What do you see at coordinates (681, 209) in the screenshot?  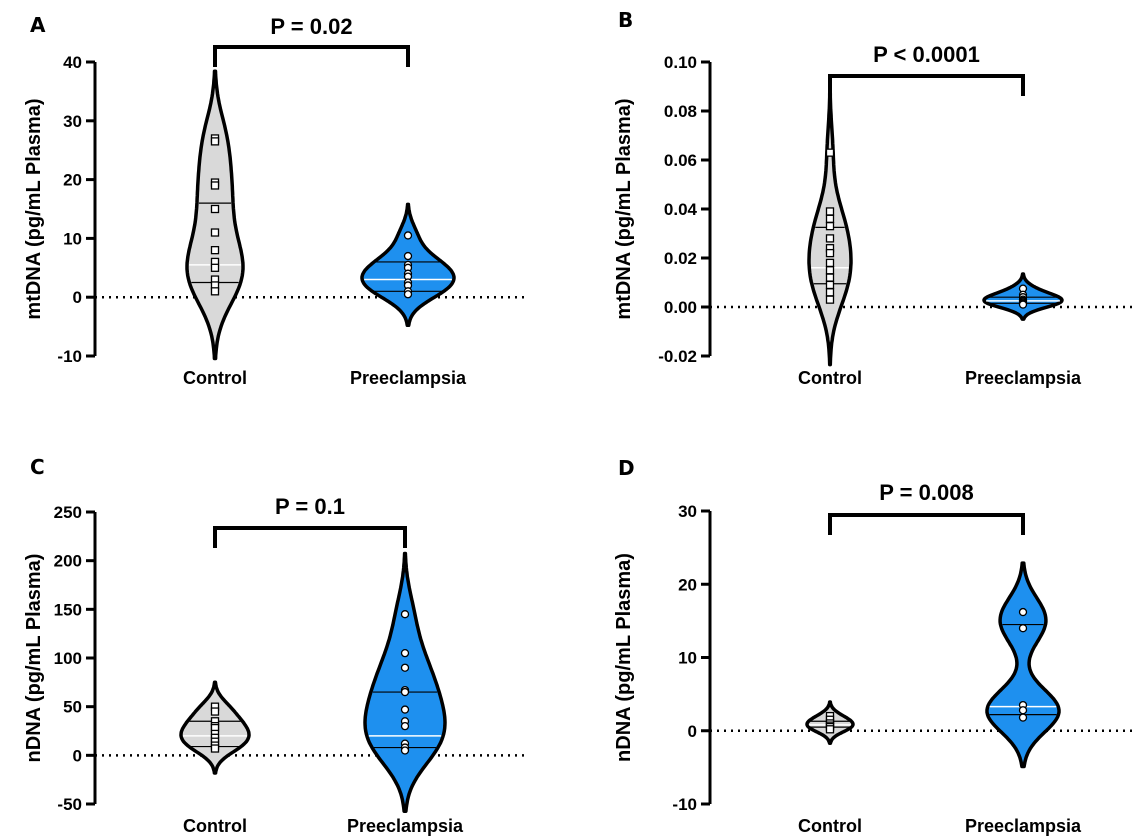 I see `y-tick-label: 0.04` at bounding box center [681, 209].